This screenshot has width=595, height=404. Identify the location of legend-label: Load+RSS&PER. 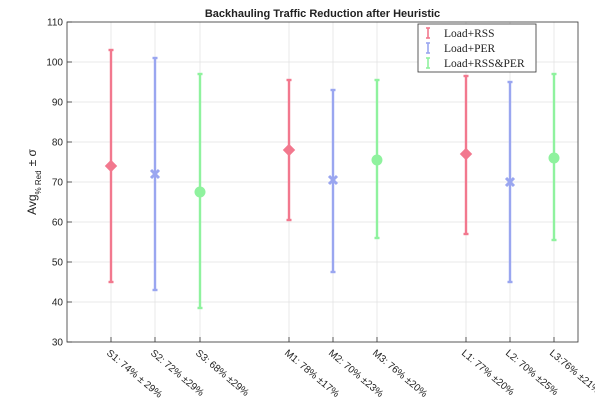
(484, 64).